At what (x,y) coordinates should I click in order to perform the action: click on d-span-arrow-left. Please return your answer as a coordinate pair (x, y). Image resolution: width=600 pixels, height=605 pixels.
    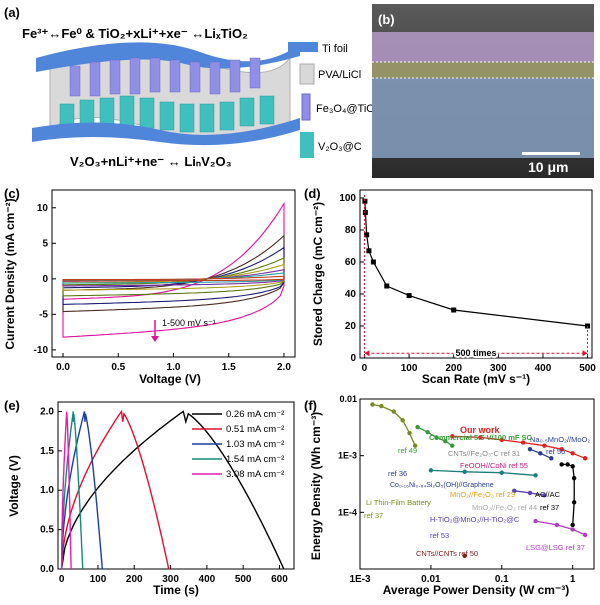
    Looking at the image, I should click on (367, 353).